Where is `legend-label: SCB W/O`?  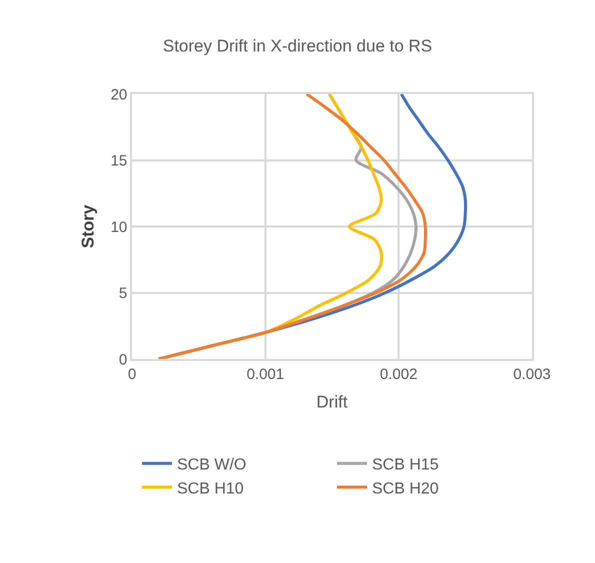
legend-label: SCB W/O is located at coordinates (211, 465).